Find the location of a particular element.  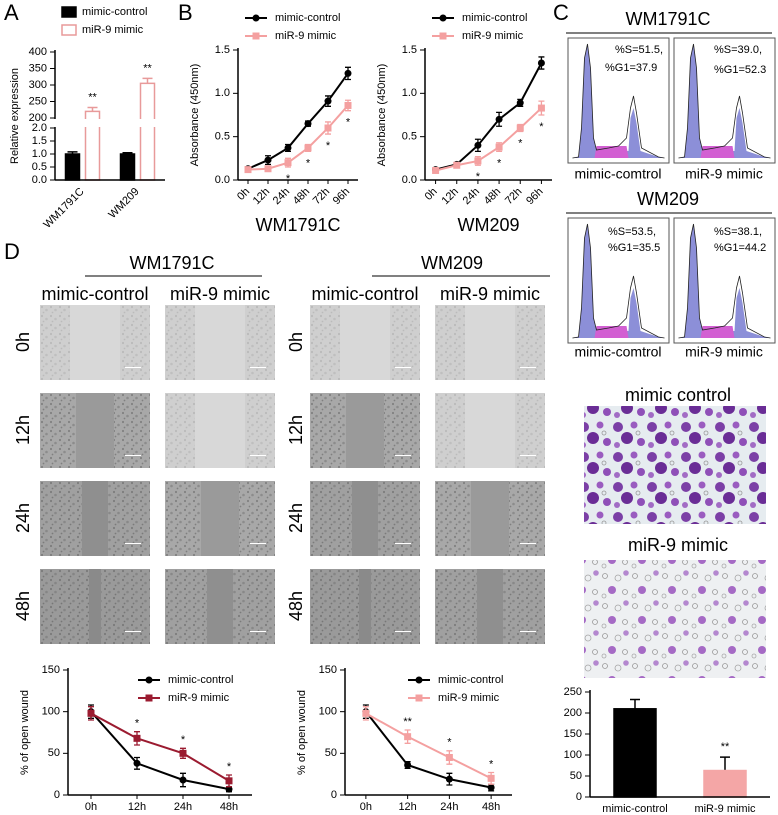

migration-title: WM209 is located at coordinates (452, 263).